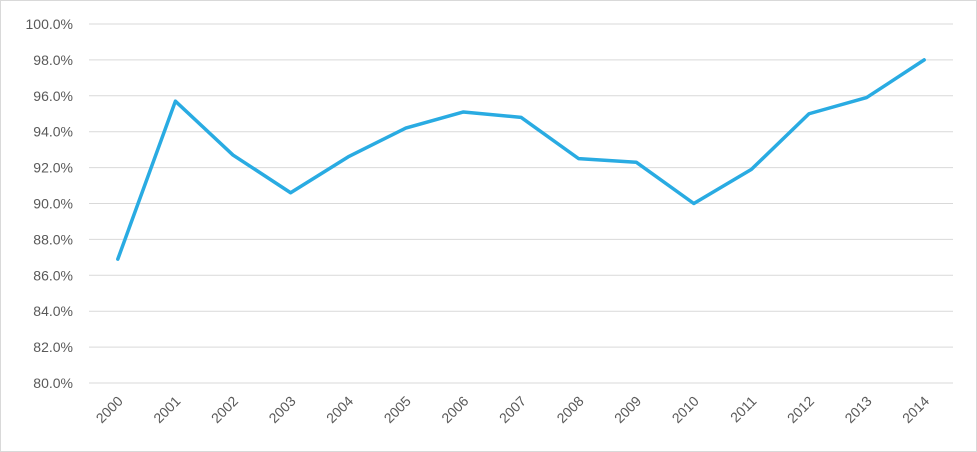  Describe the element at coordinates (857, 409) in the screenshot. I see `x-tick-label: 2013` at that location.